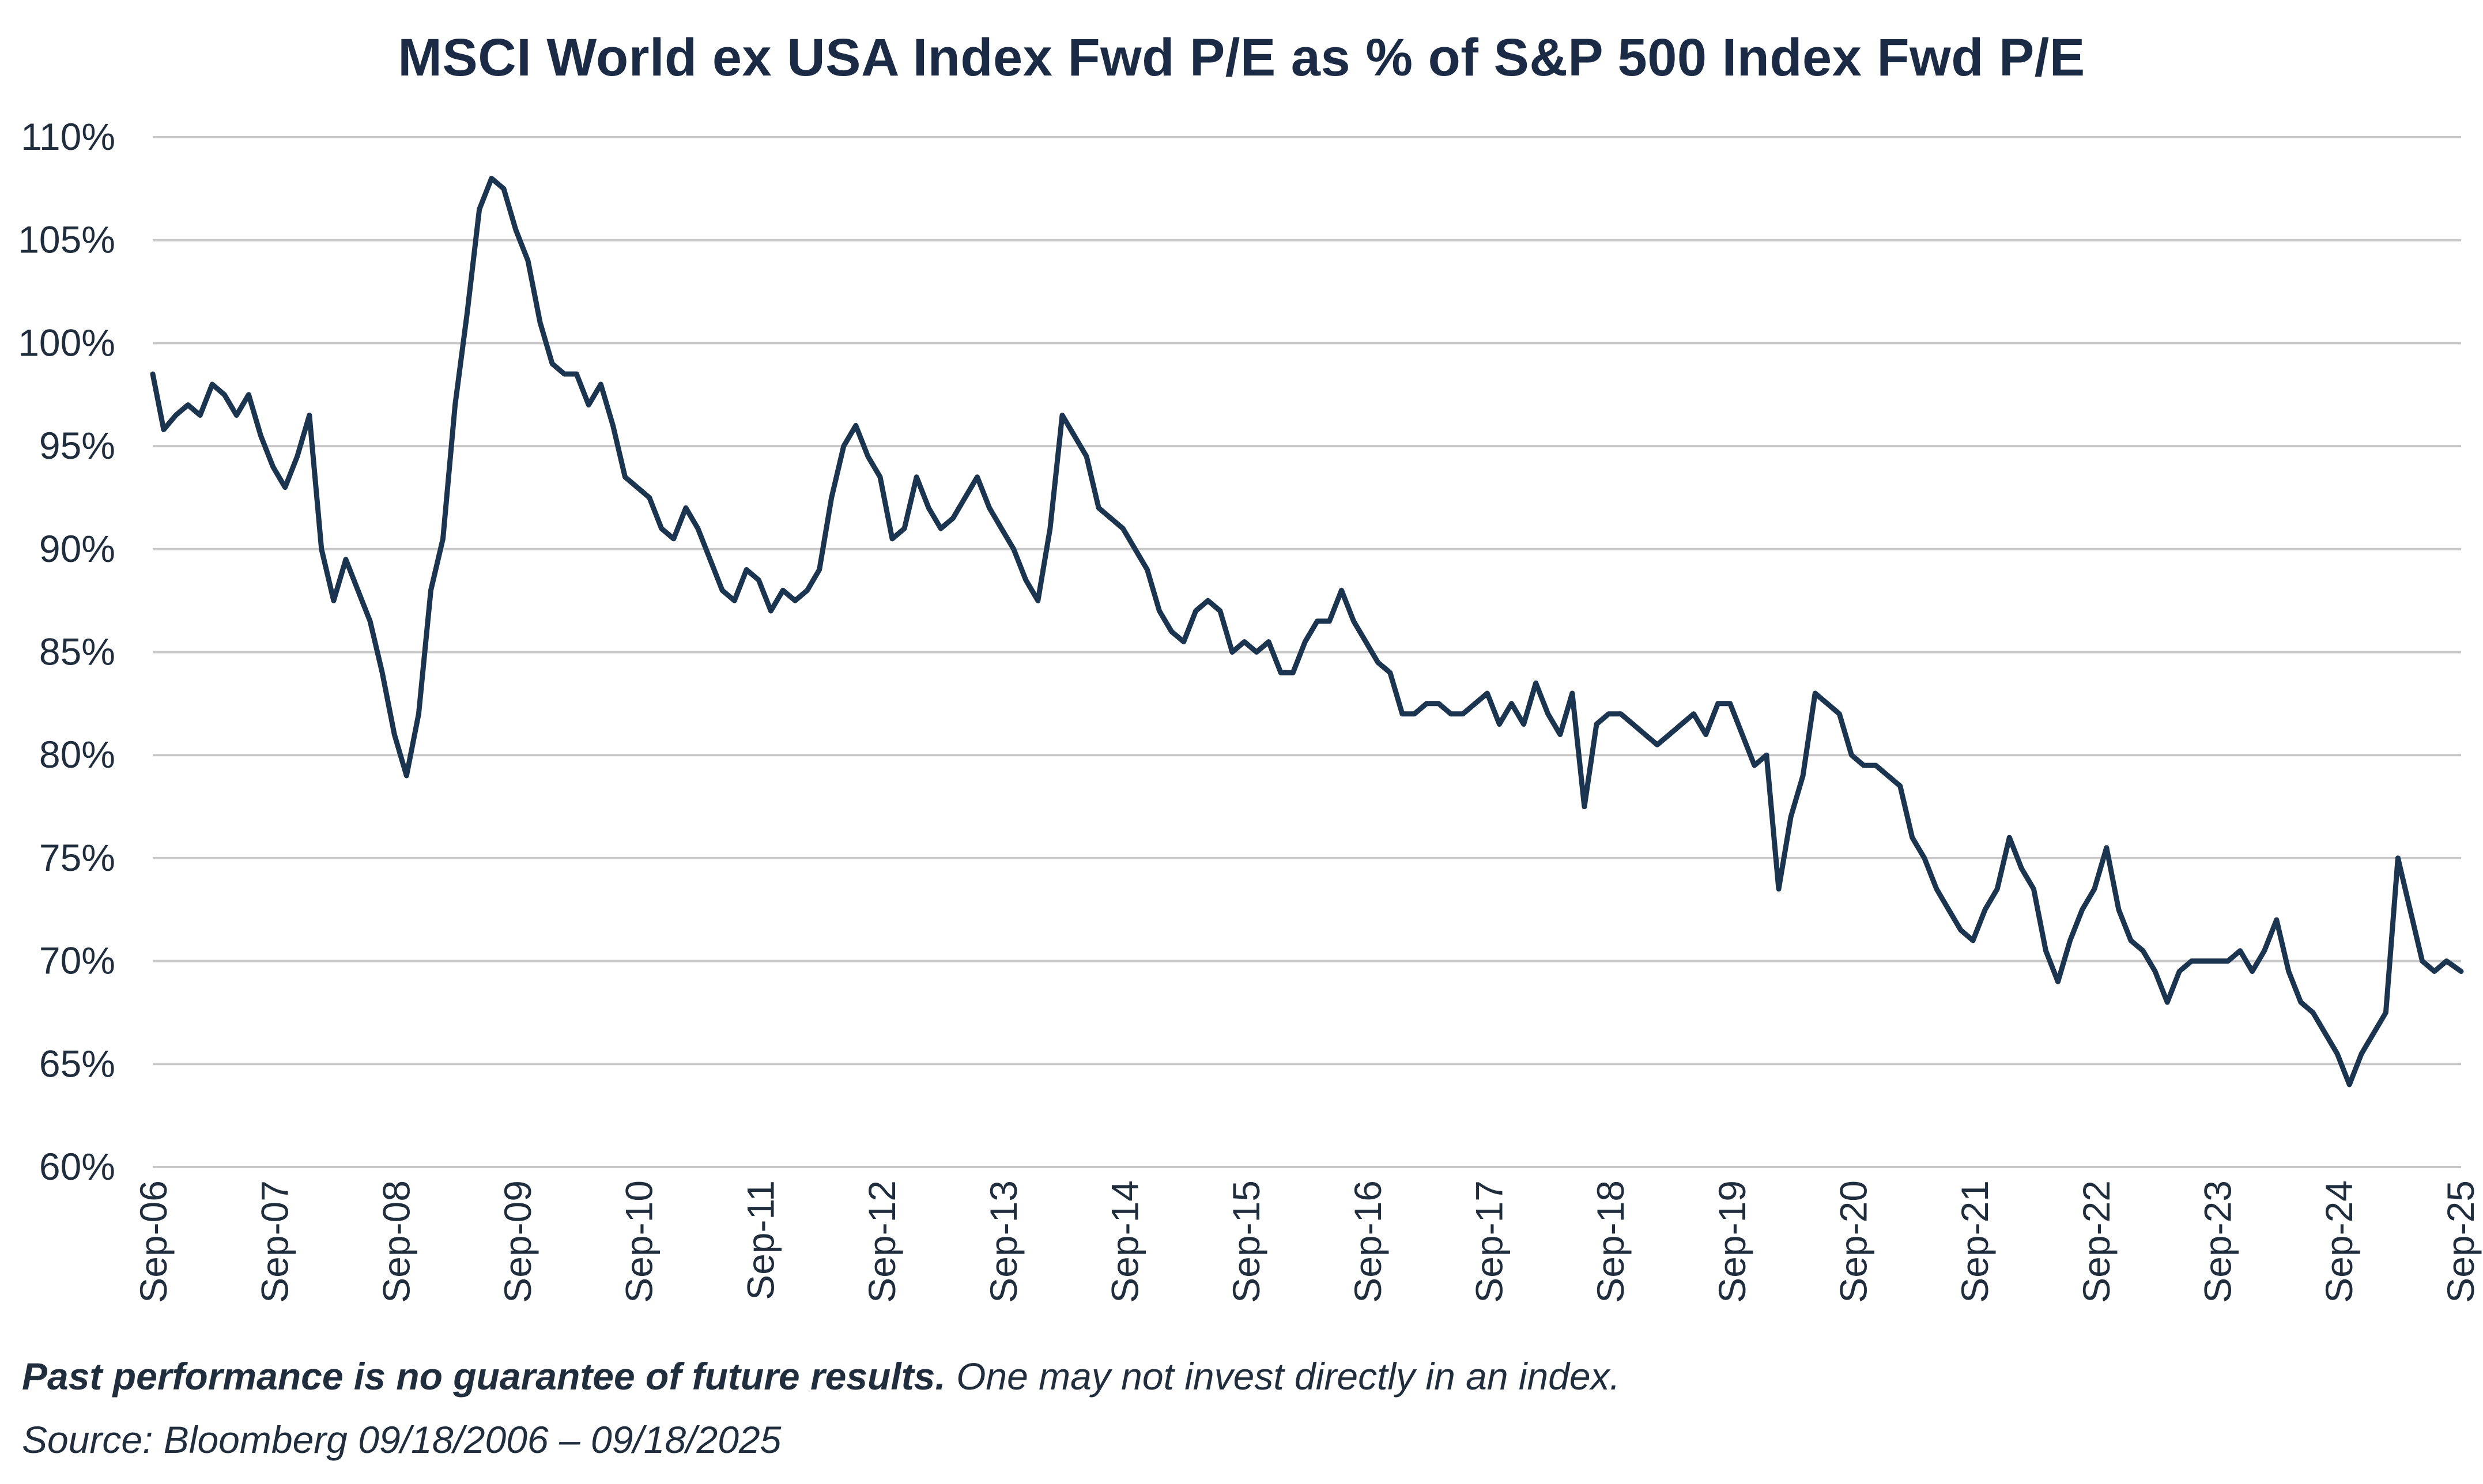  Describe the element at coordinates (68, 136) in the screenshot. I see `y-tick-label: 110%` at that location.